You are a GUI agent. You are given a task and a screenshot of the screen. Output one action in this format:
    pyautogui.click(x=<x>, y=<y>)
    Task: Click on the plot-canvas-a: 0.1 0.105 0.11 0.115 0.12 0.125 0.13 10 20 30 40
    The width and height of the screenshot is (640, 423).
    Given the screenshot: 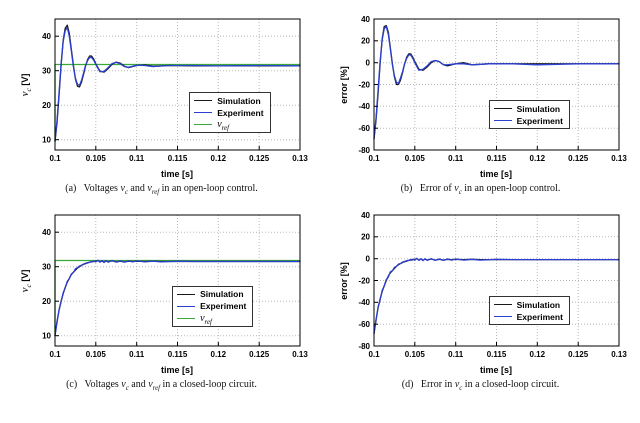 What is the action you would take?
    pyautogui.click(x=175, y=90)
    